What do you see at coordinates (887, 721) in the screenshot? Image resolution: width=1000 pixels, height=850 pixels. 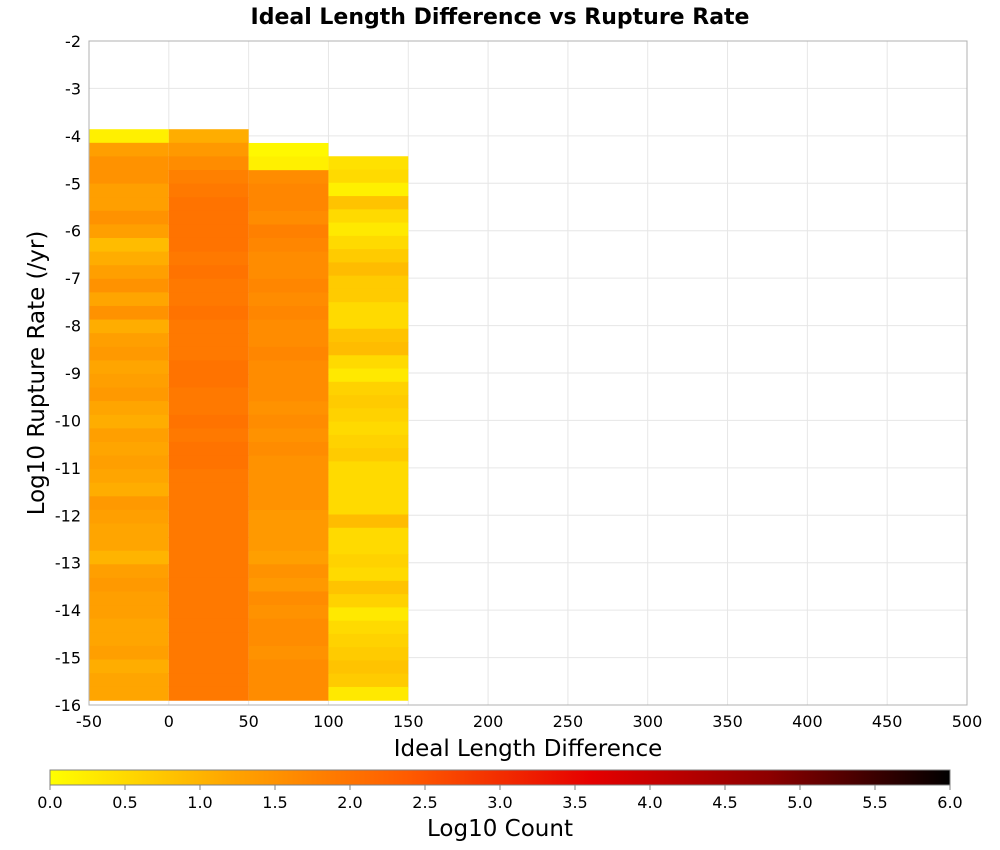 I see `x-tick-label: 450` at bounding box center [887, 721].